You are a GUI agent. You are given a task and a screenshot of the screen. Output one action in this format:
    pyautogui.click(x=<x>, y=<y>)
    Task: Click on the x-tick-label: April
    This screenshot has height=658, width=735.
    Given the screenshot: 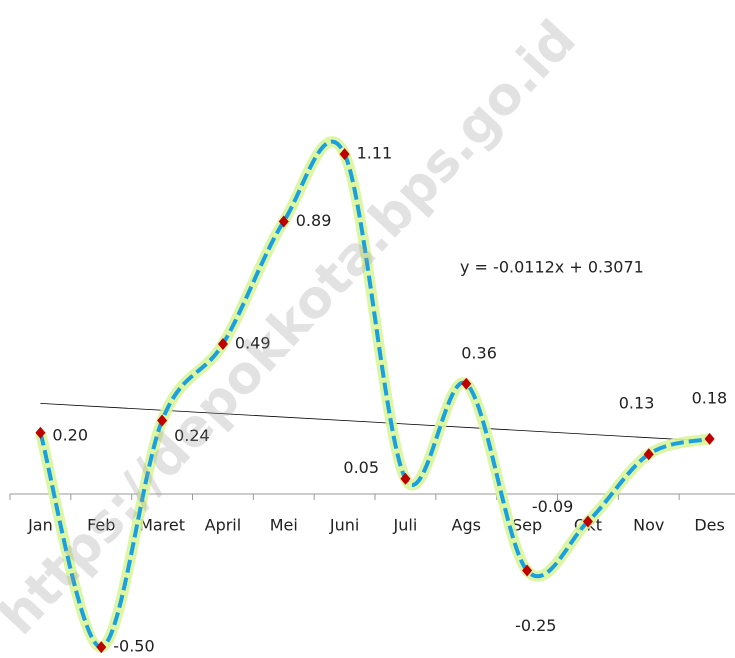 What is the action you would take?
    pyautogui.click(x=223, y=525)
    